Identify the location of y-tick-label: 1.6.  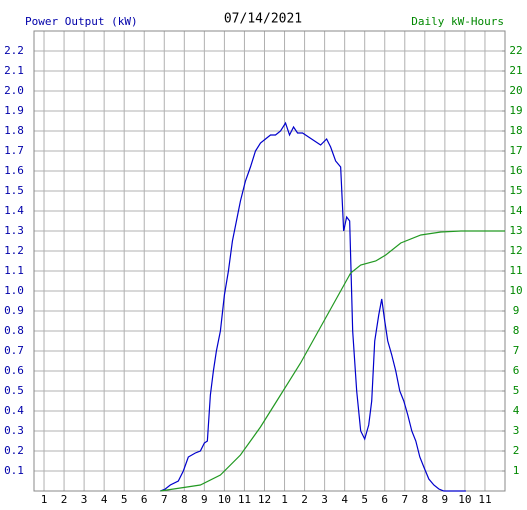
(14, 170).